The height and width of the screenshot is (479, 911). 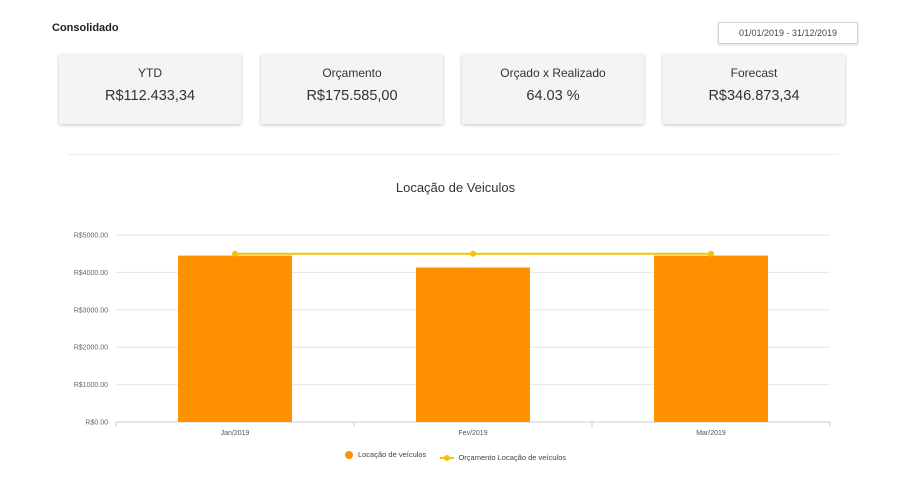 I want to click on legend-line-swatch, so click(x=447, y=457).